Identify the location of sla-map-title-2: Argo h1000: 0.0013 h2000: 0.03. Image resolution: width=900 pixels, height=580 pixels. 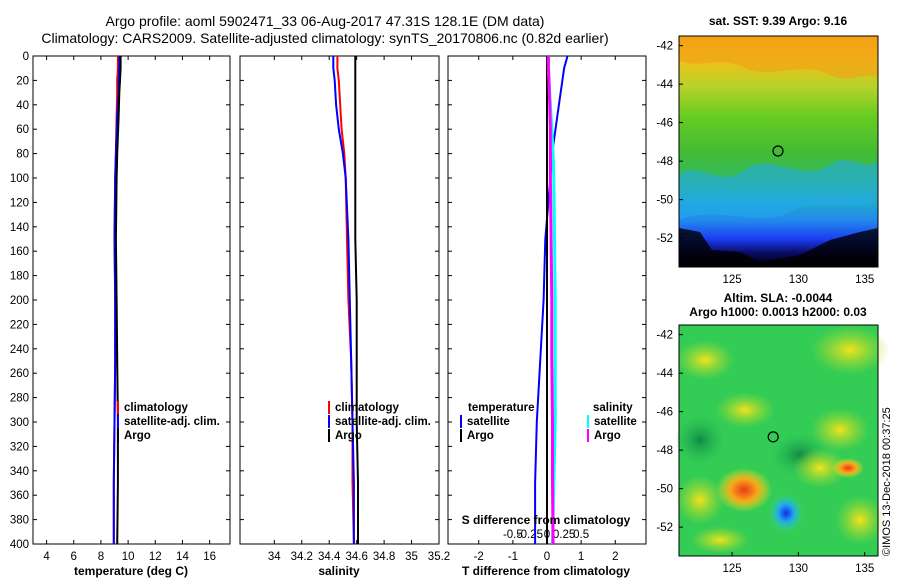
(778, 312).